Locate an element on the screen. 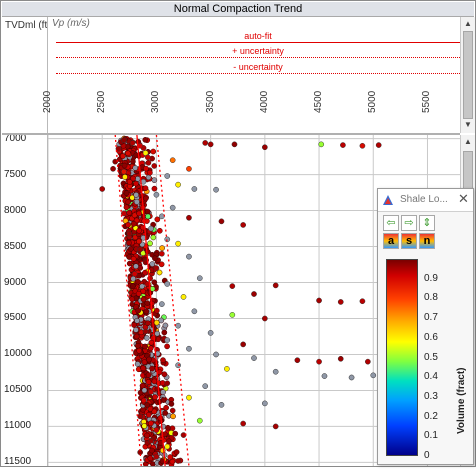  colorbar-tick-label: 0 is located at coordinates (427, 455).